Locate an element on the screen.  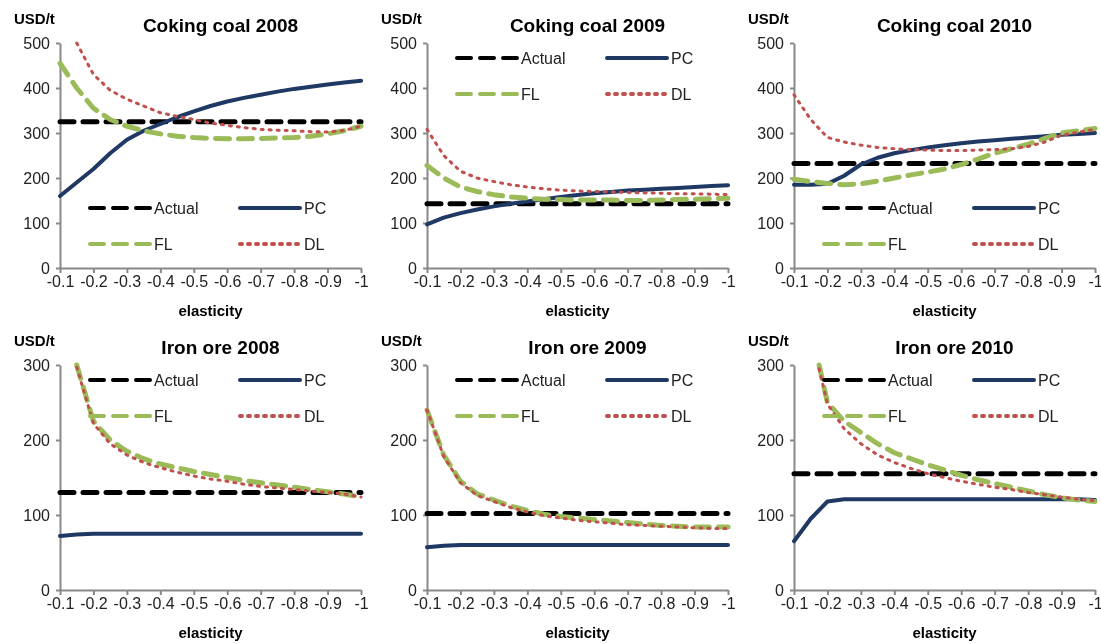
chart-title: Coking coal 2010 is located at coordinates (954, 25).